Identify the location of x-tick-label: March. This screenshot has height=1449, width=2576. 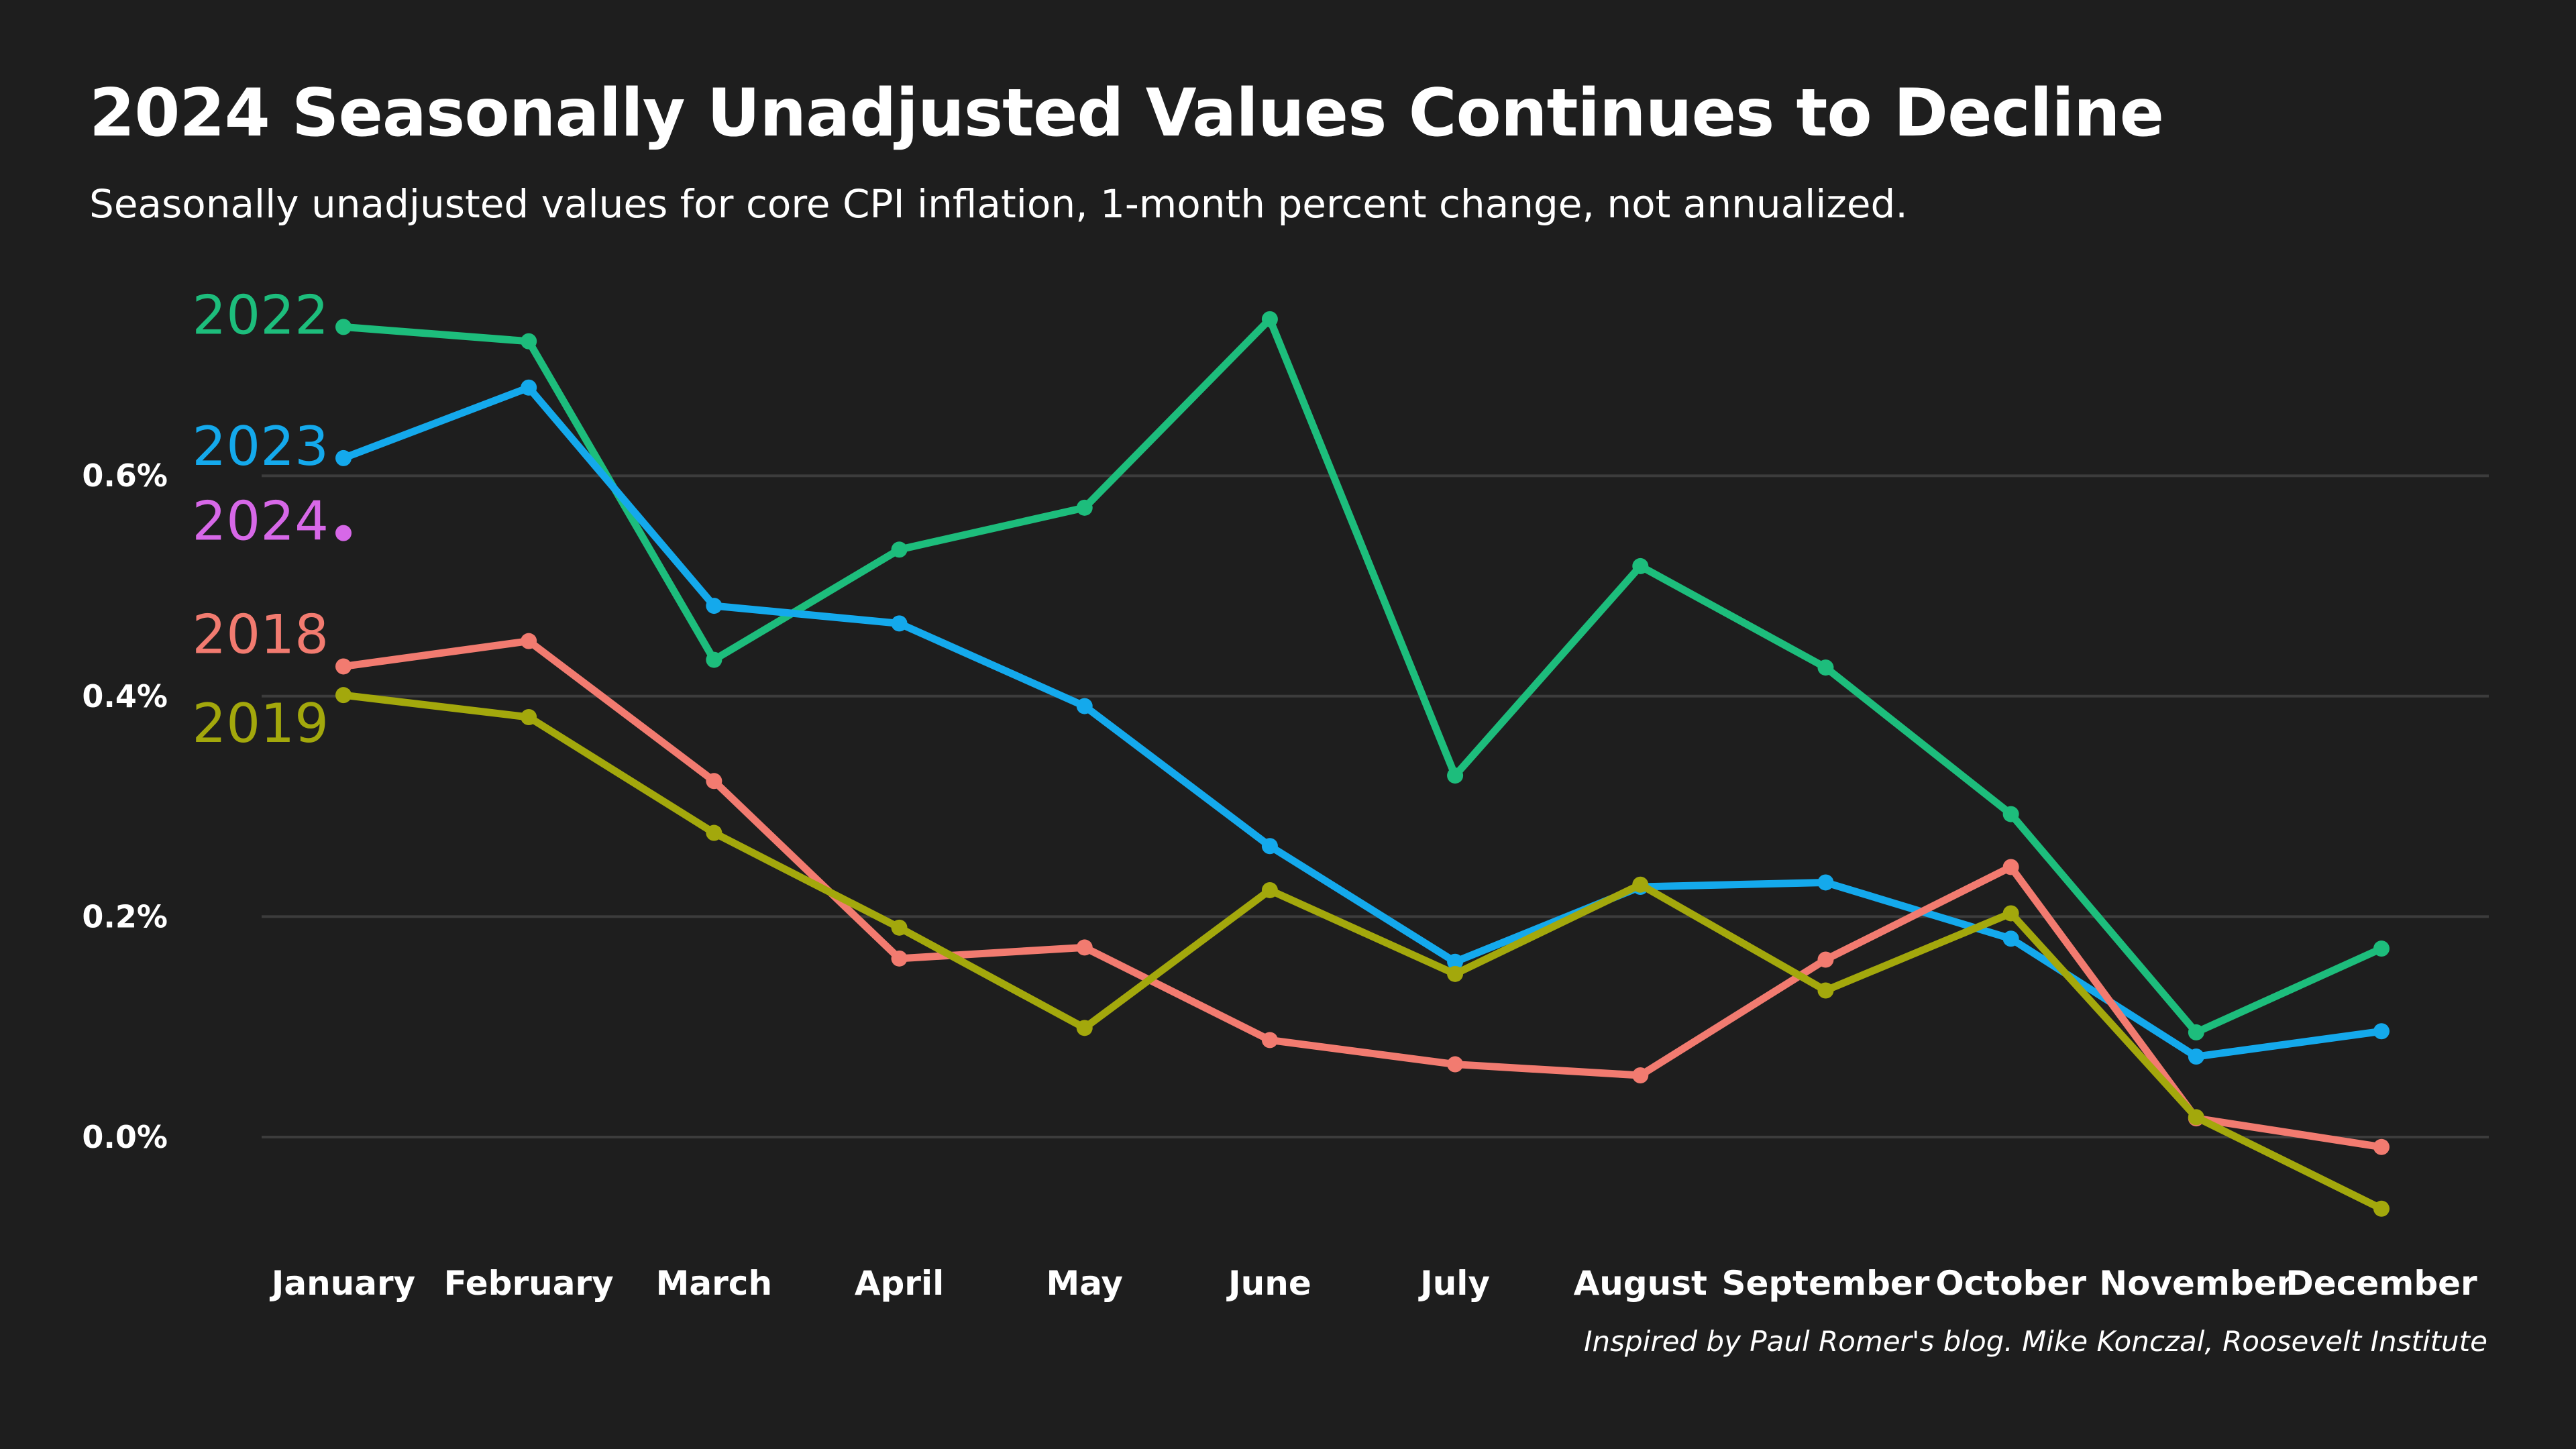
(714, 1283).